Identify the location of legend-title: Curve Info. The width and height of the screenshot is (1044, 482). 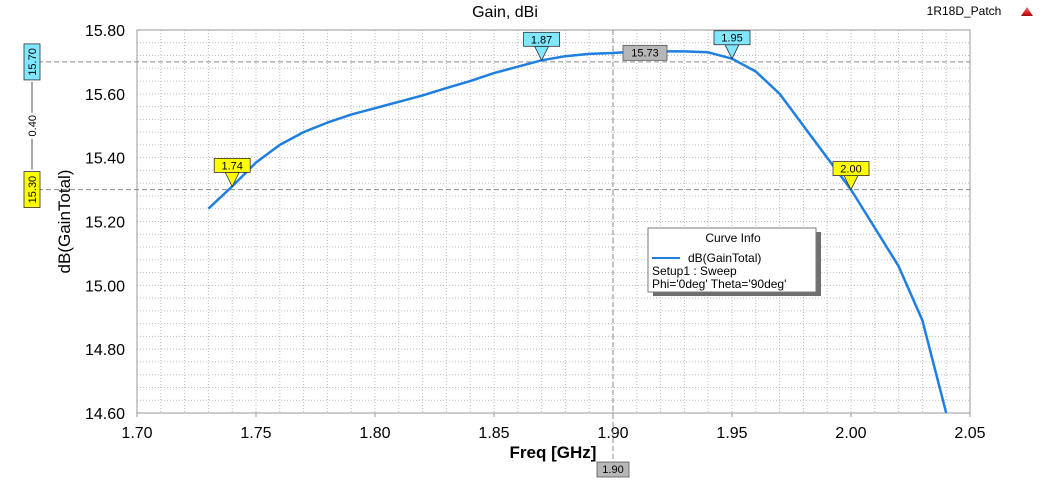
(733, 238).